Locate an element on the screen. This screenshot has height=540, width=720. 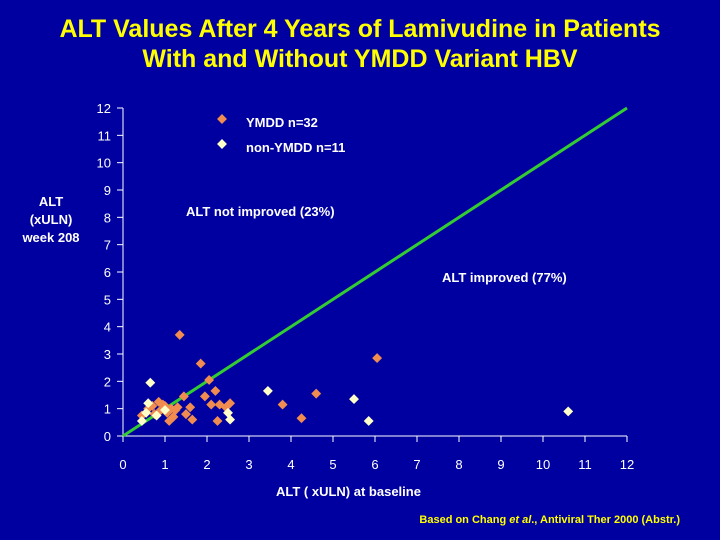
citation-text: Based on Chang is located at coordinates (464, 520).